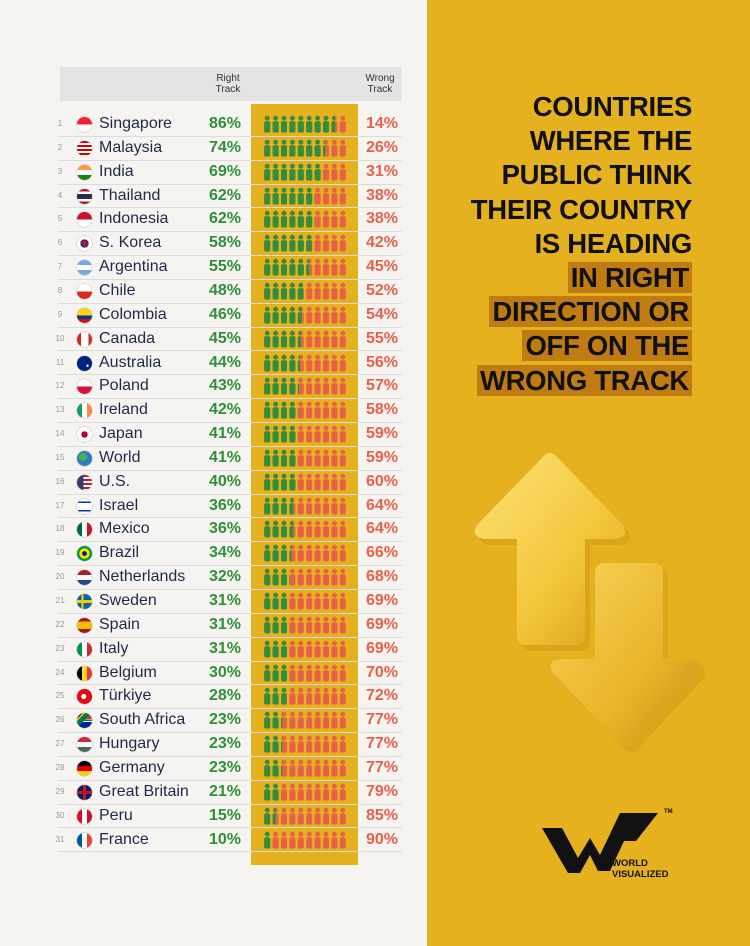  What do you see at coordinates (84, 816) in the screenshot?
I see `peru-flag-icon` at bounding box center [84, 816].